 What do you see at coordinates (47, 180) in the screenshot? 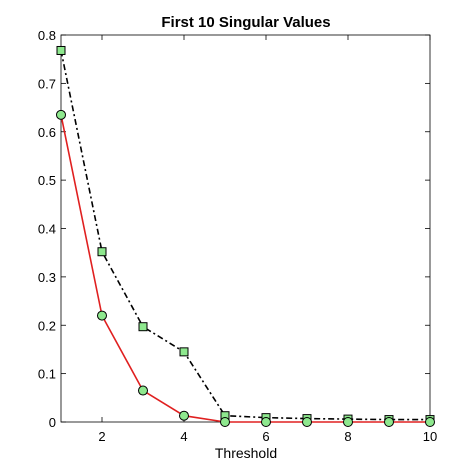
I see `y-tick-label: 0.5` at bounding box center [47, 180].